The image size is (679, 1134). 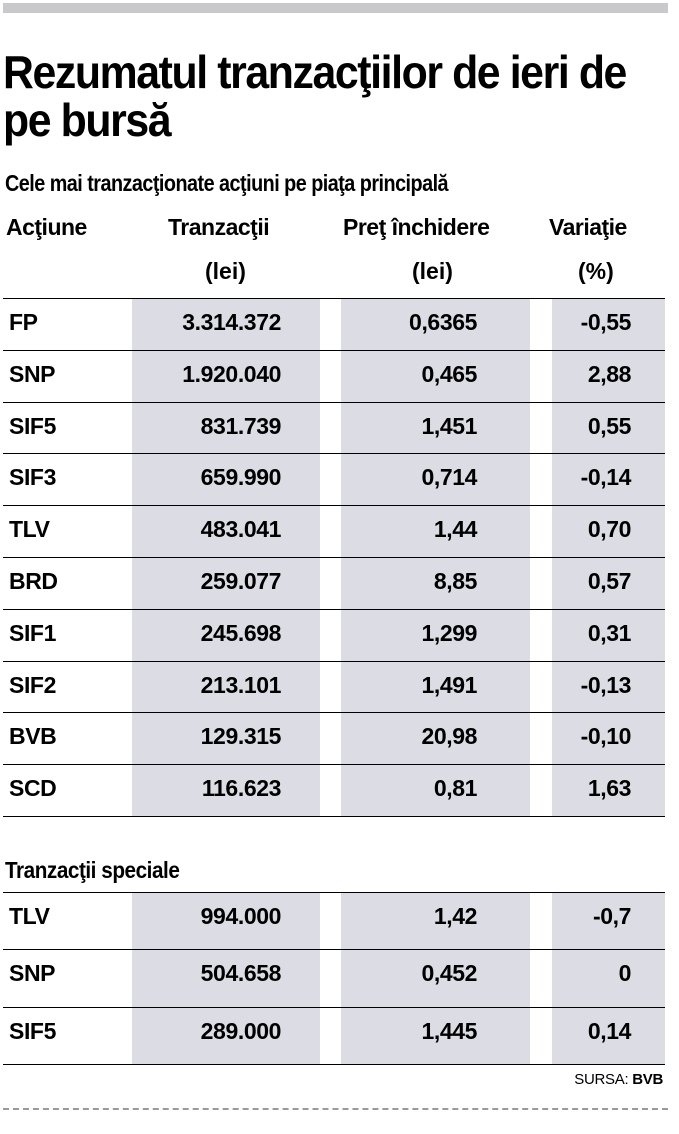 What do you see at coordinates (334, 532) in the screenshot?
I see `stock-row: TLV 483.041 1,44 0,70` at bounding box center [334, 532].